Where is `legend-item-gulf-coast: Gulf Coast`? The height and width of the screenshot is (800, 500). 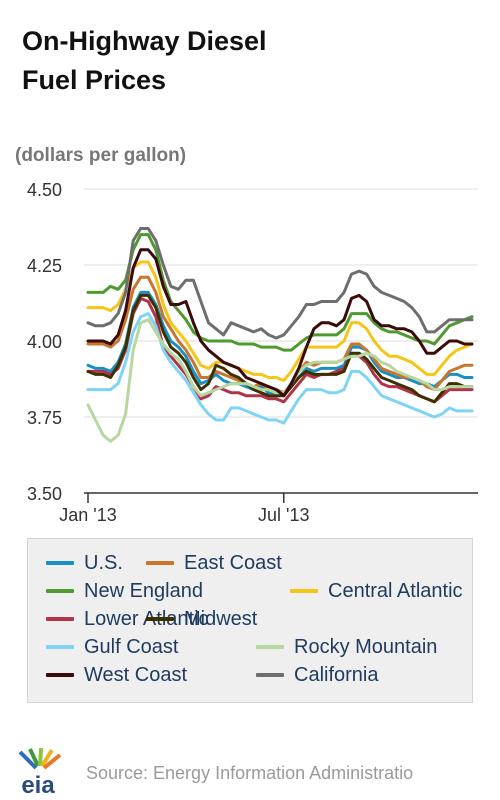 legend-item-gulf-coast: Gulf Coast is located at coordinates (112, 647).